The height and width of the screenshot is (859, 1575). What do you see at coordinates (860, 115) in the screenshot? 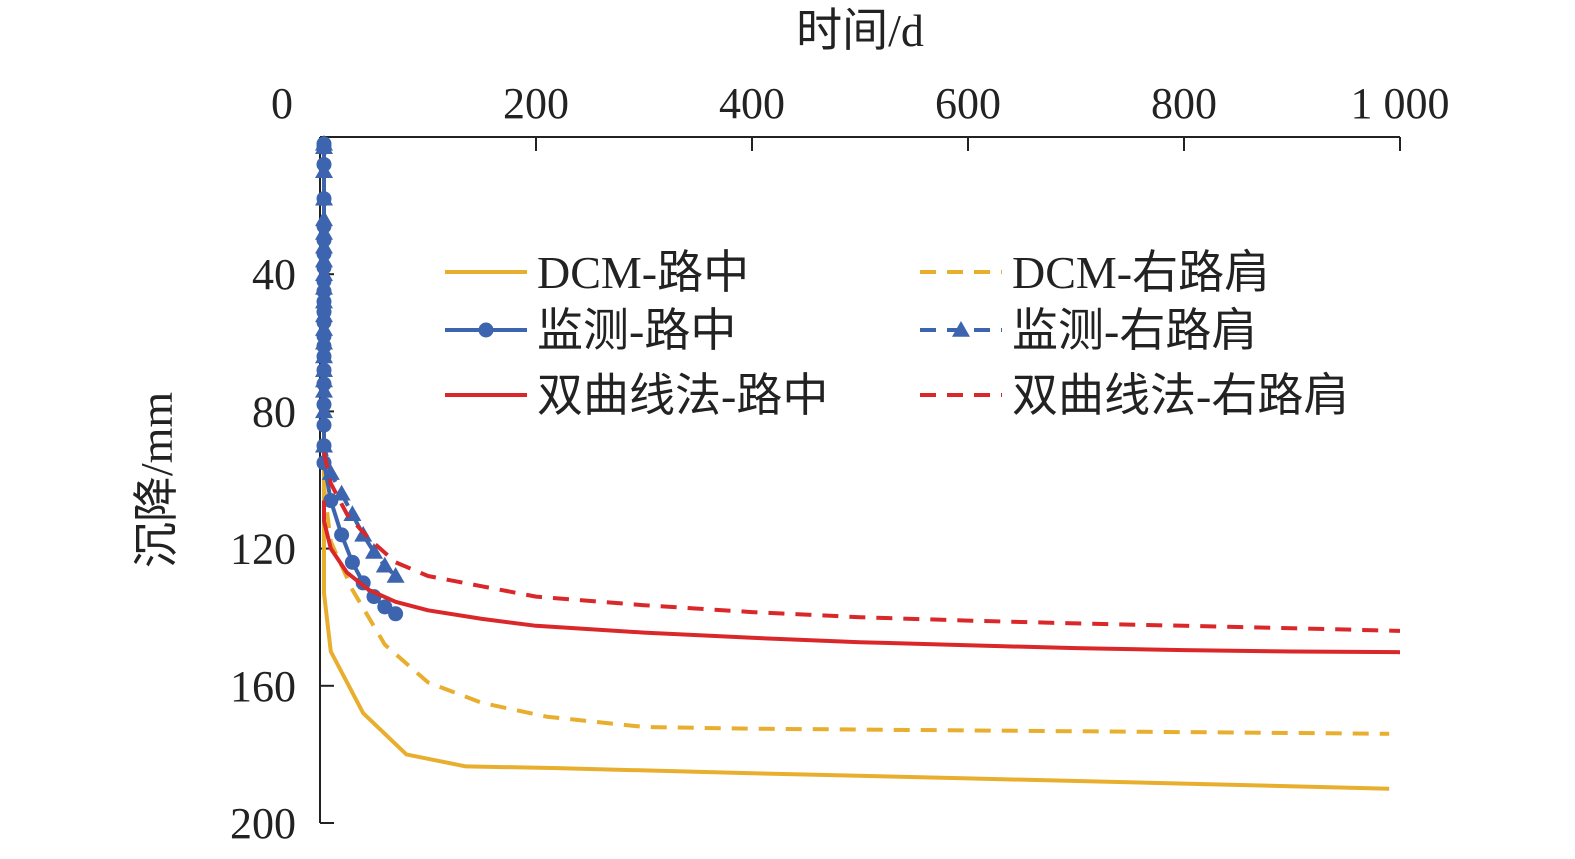
I see `x-ticks: 0 200 400 600 800 1 000` at bounding box center [860, 115].